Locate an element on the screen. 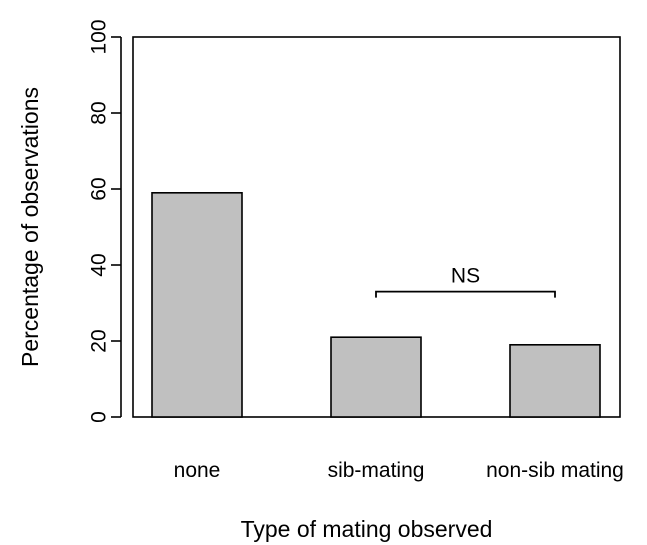  y-axis: 0 20 40 60 80 100 is located at coordinates (105, 221).